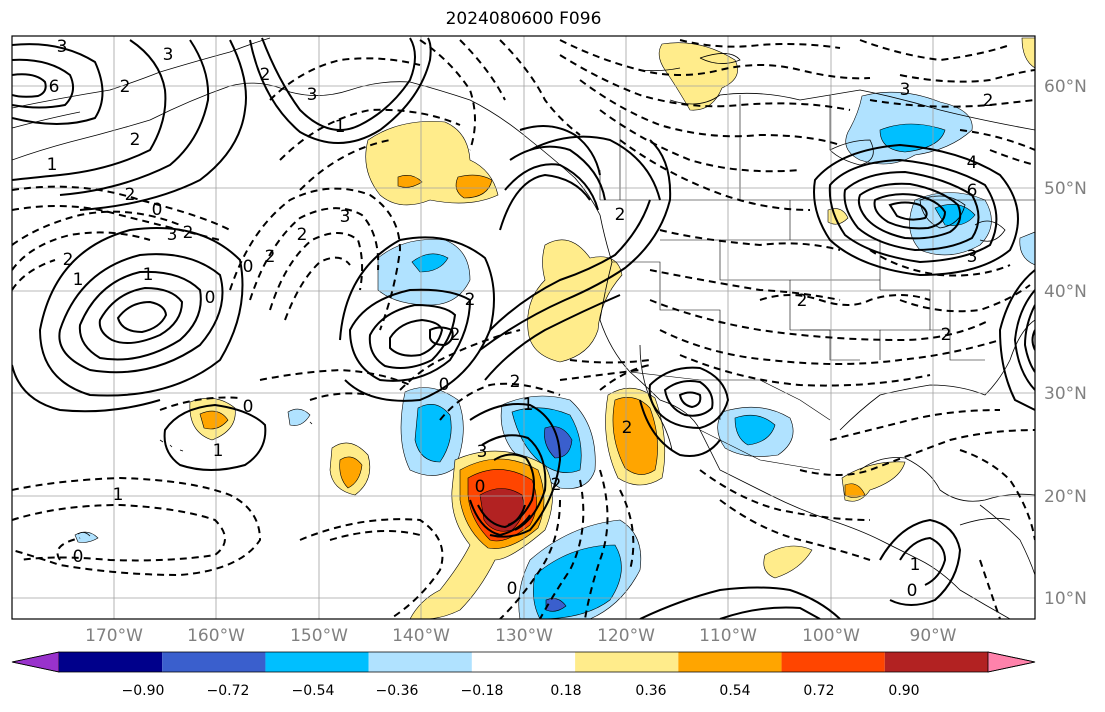 The image size is (1105, 712). I want to click on map-title: 2024080600 F096, so click(523, 19).